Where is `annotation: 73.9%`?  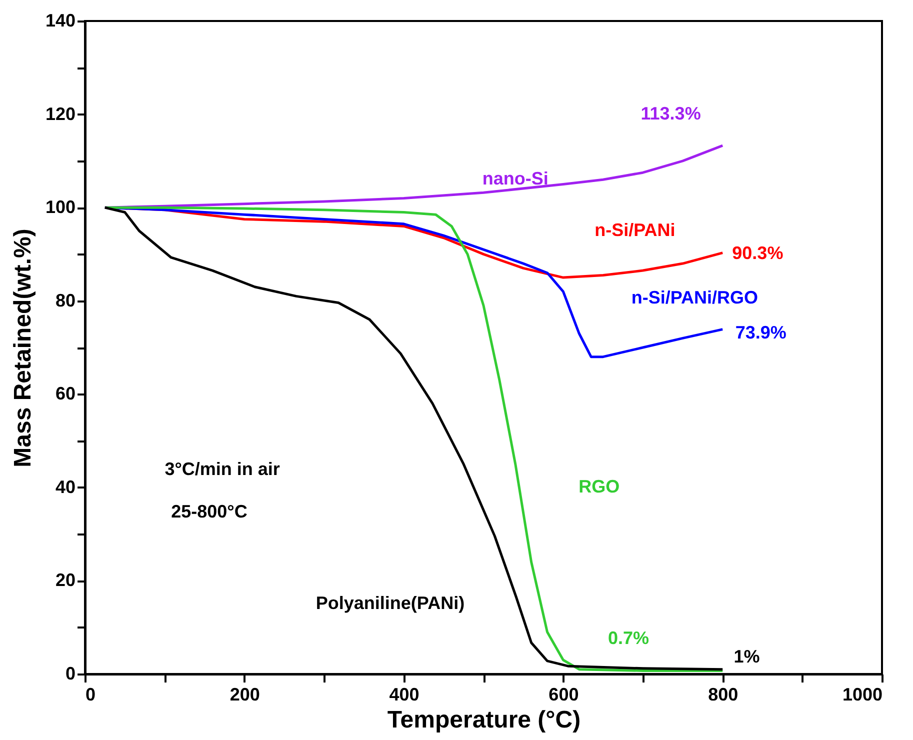 annotation: 73.9% is located at coordinates (760, 332).